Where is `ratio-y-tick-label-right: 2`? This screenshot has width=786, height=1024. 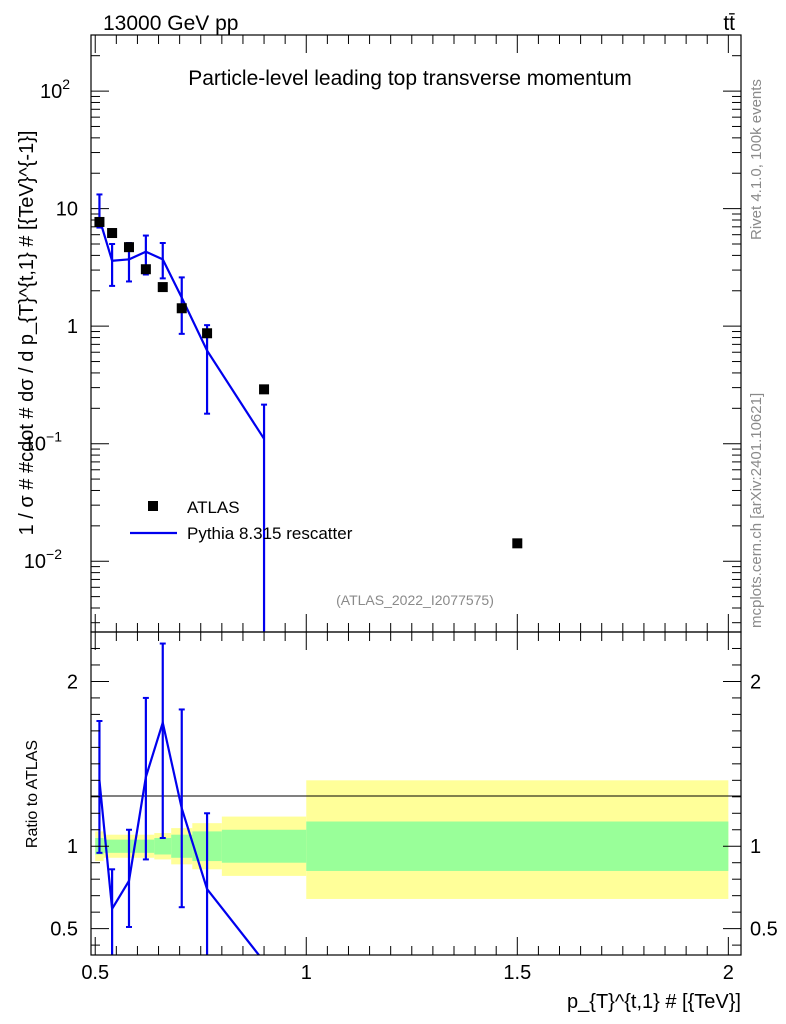
ratio-y-tick-label-right: 2 is located at coordinates (755, 682).